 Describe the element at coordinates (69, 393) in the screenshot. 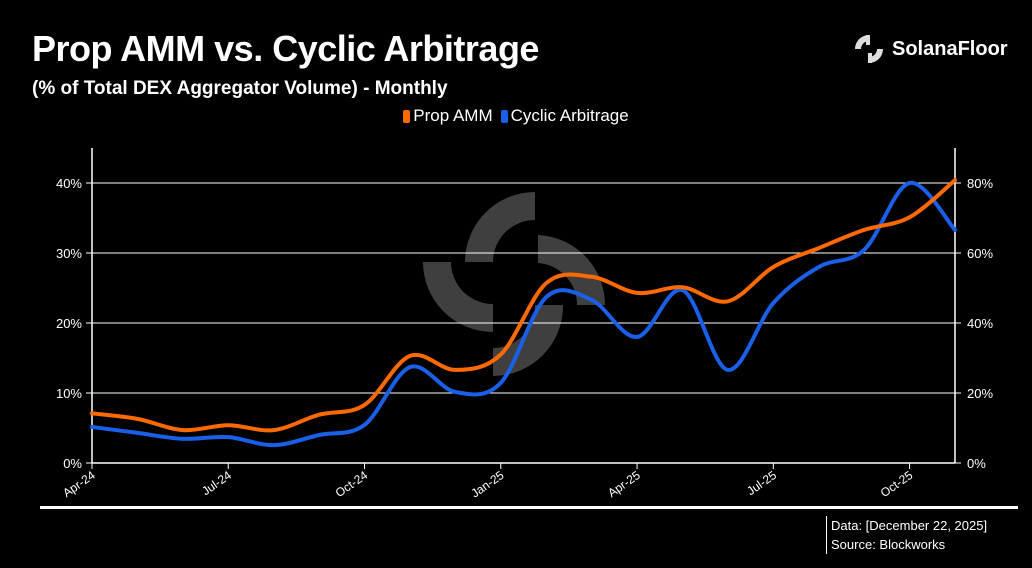

I see `y-tick-label-left: 10%` at that location.